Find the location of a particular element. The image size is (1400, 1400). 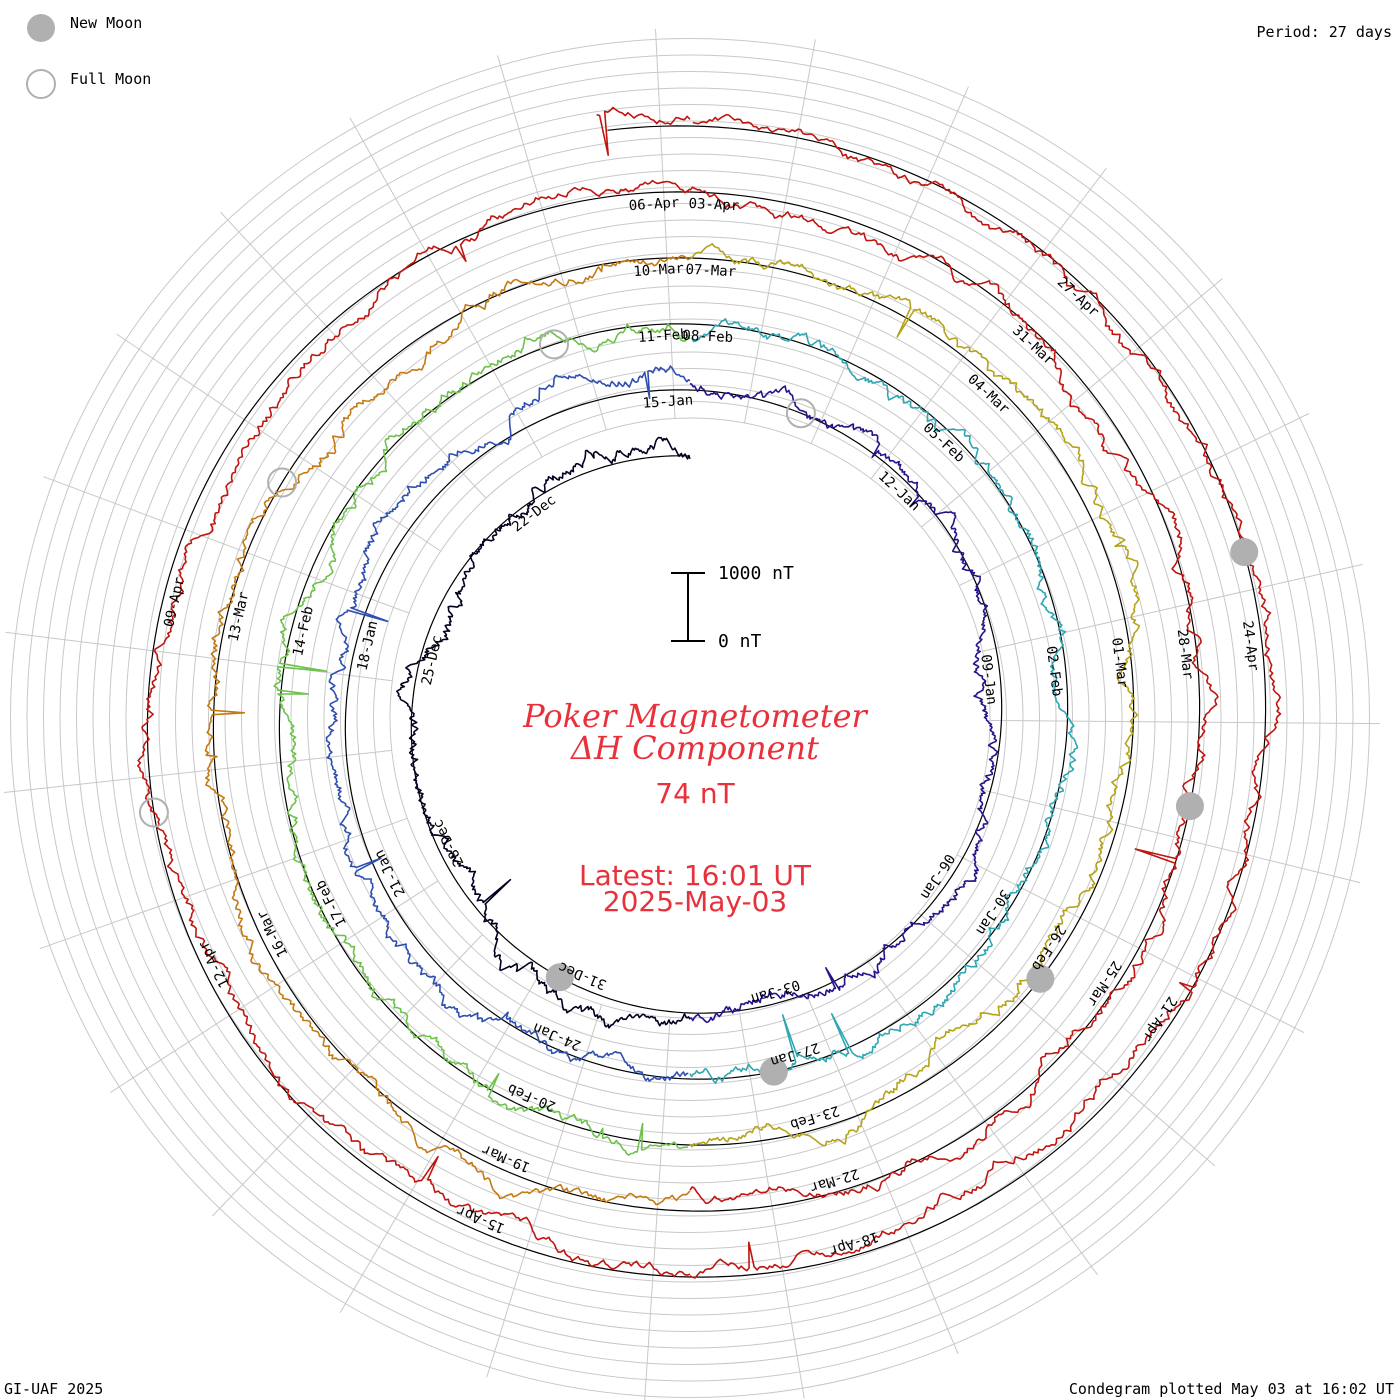

date-label: 06-Apr is located at coordinates (654, 204).